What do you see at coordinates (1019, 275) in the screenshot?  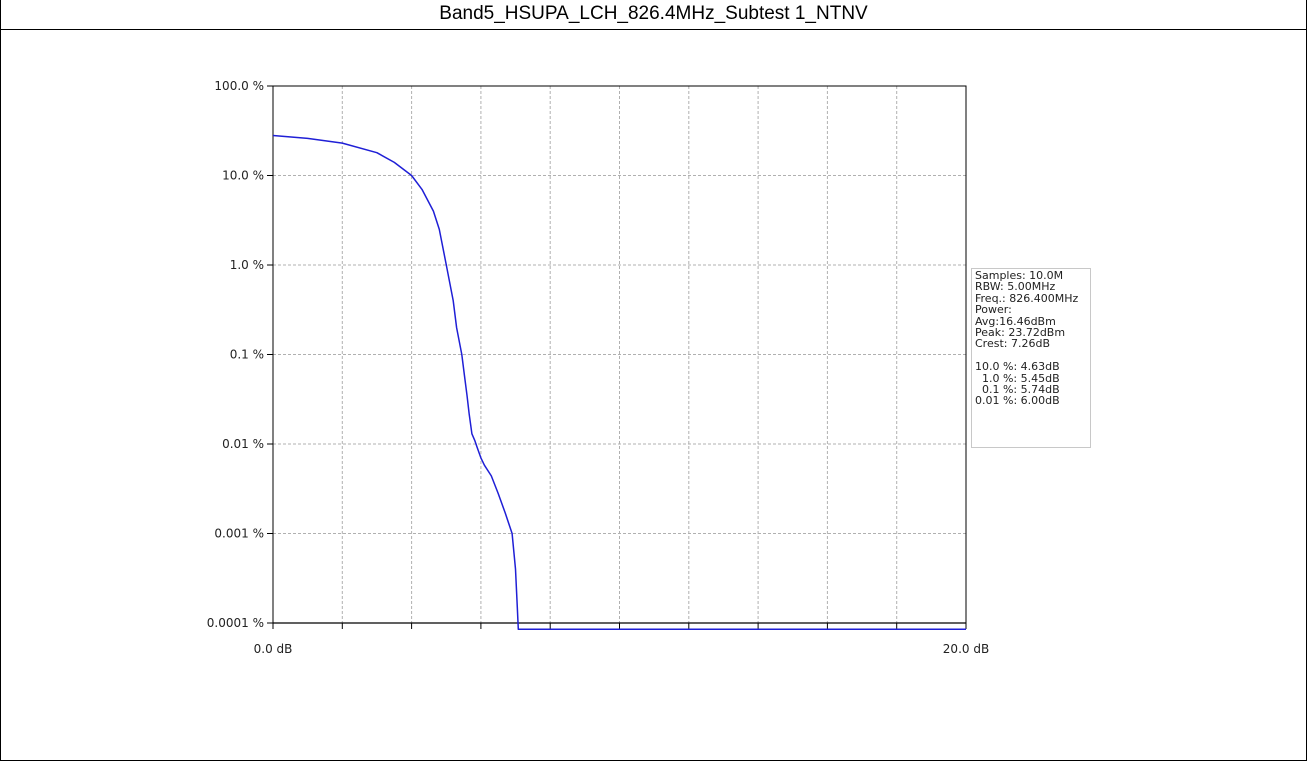 I see `info-line: Samples: 10.0M` at bounding box center [1019, 275].